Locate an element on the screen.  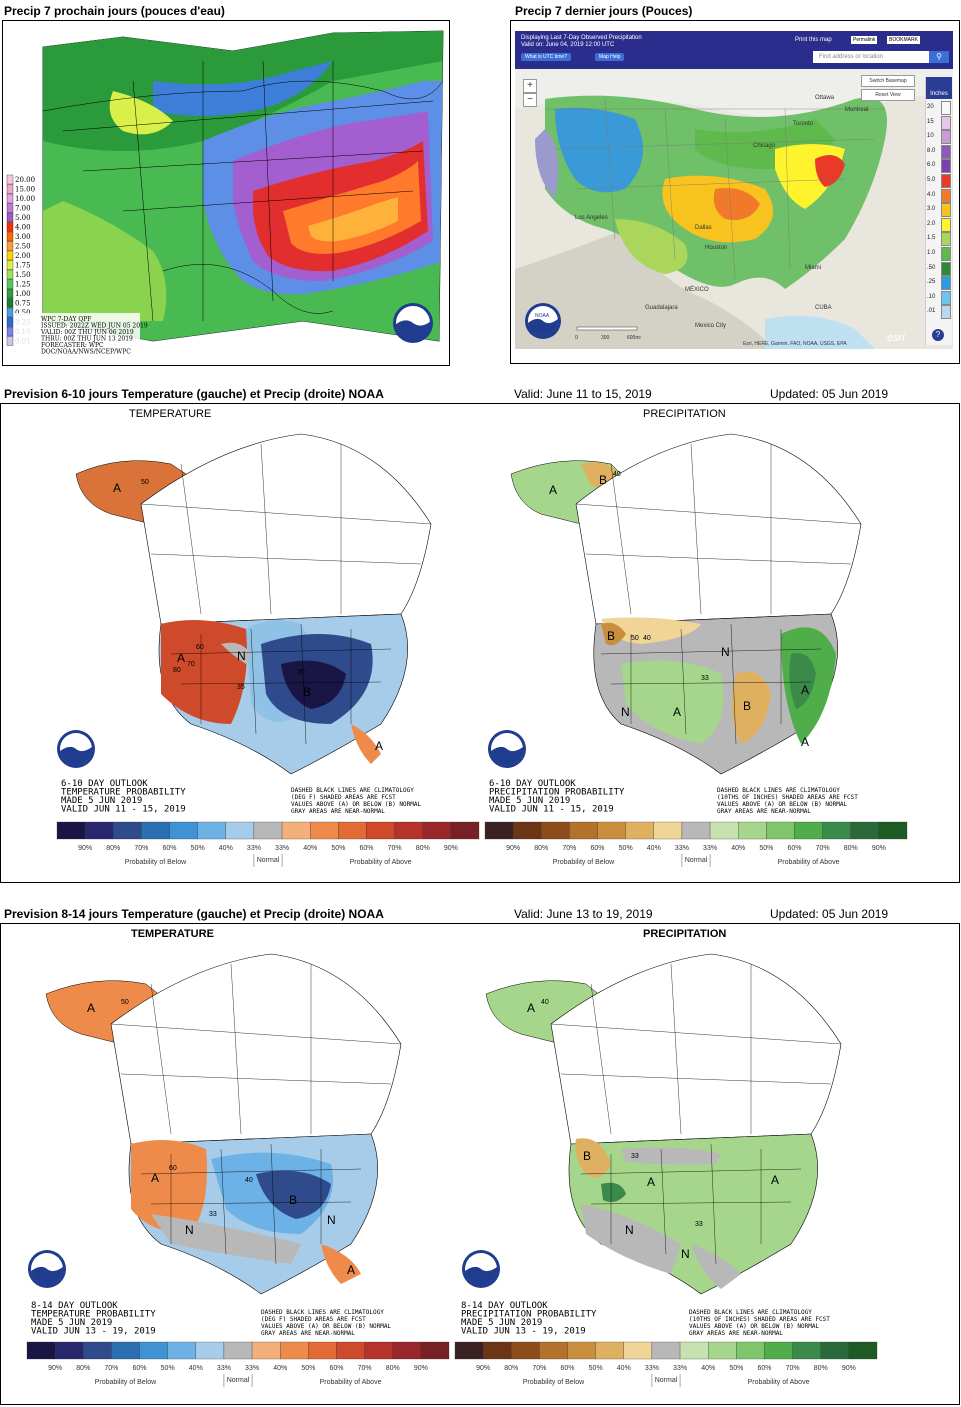
place-label-guadalajara: Guadalajara is located at coordinates (661, 308).